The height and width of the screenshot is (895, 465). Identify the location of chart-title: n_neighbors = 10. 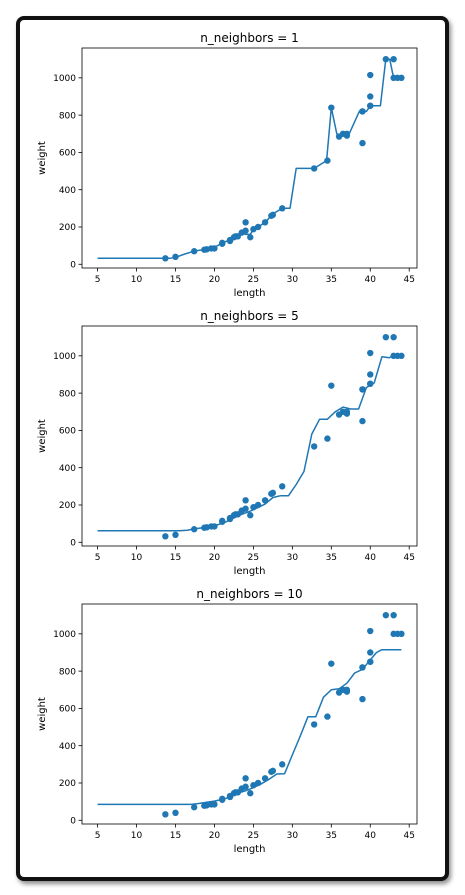
(249, 594).